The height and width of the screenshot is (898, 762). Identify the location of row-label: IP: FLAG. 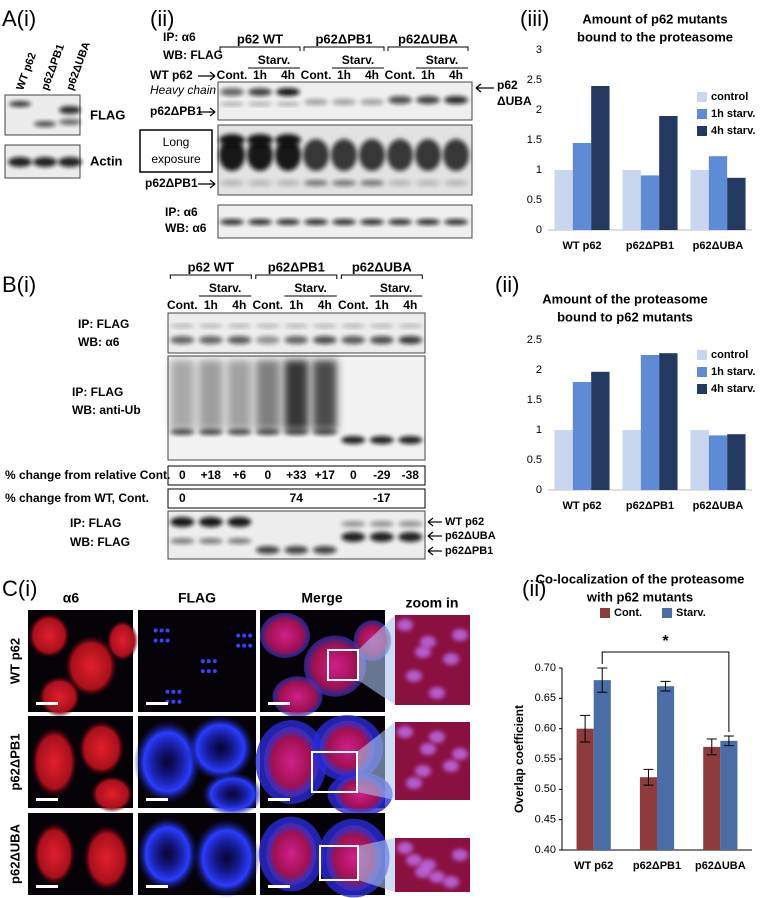
(103, 324).